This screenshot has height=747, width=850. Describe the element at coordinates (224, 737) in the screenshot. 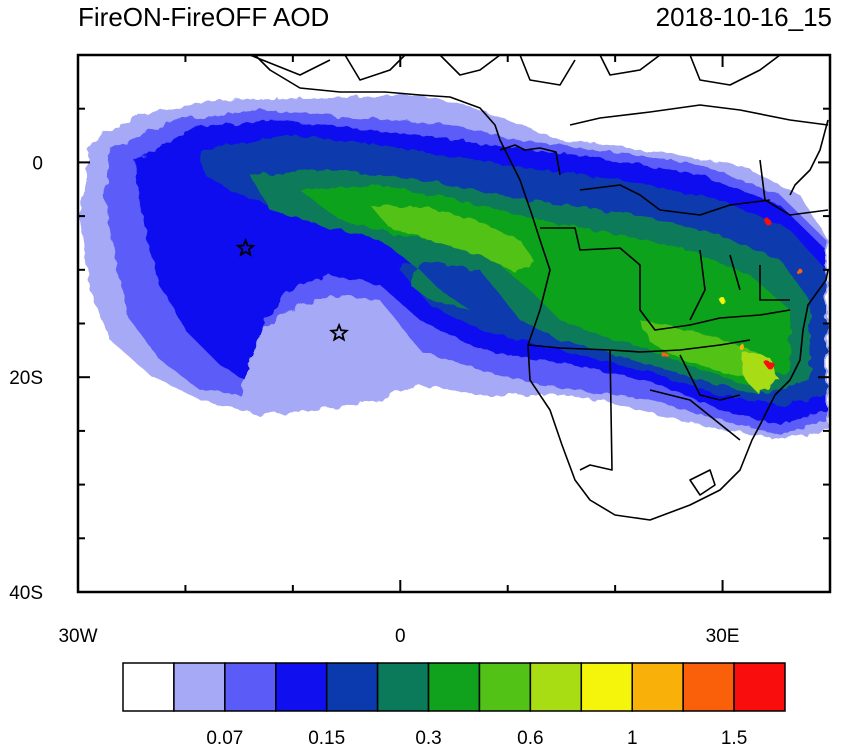

I see `colorbar-label: 0.07` at that location.